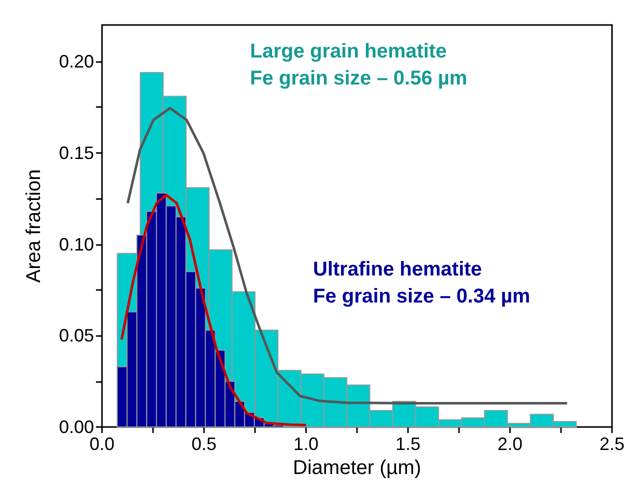 The image size is (630, 497). What do you see at coordinates (421, 283) in the screenshot?
I see `annotation: Ultrafine hematite Fe grain size – 0.34 µm` at bounding box center [421, 283].